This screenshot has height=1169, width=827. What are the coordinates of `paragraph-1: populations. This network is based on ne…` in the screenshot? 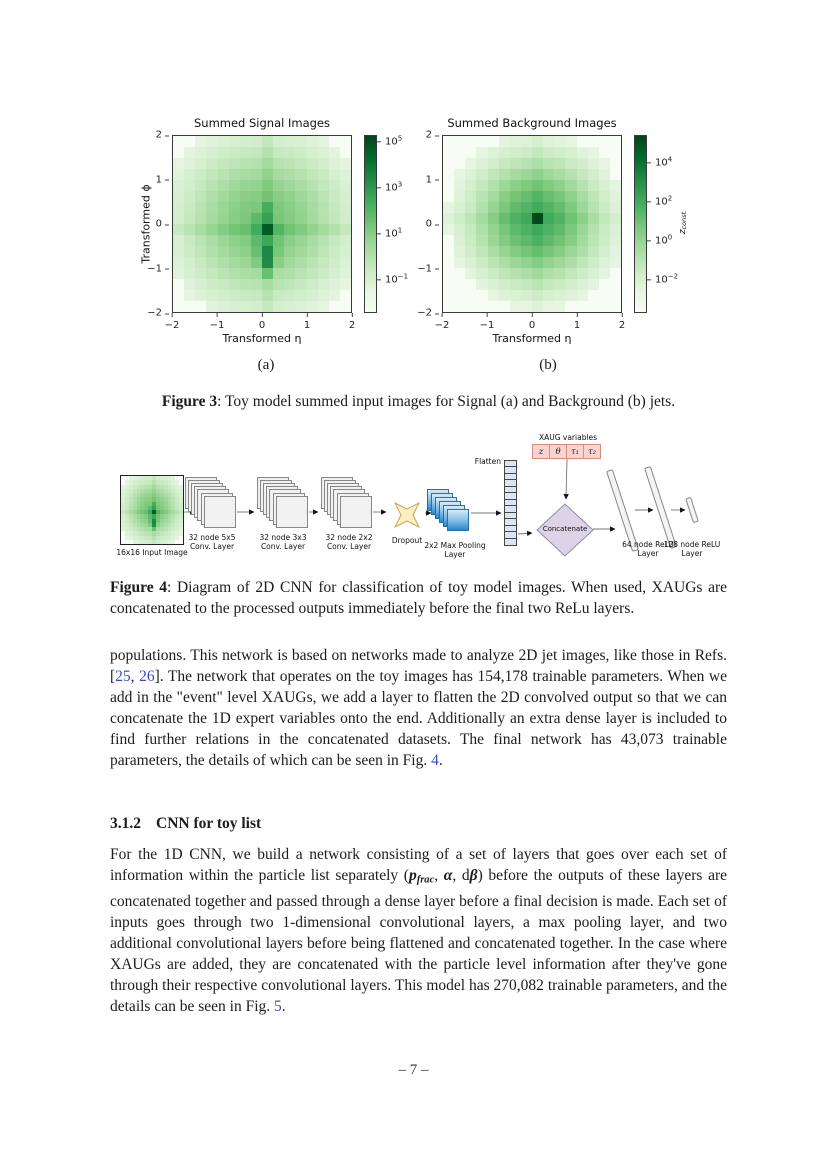 It's located at (418, 708).